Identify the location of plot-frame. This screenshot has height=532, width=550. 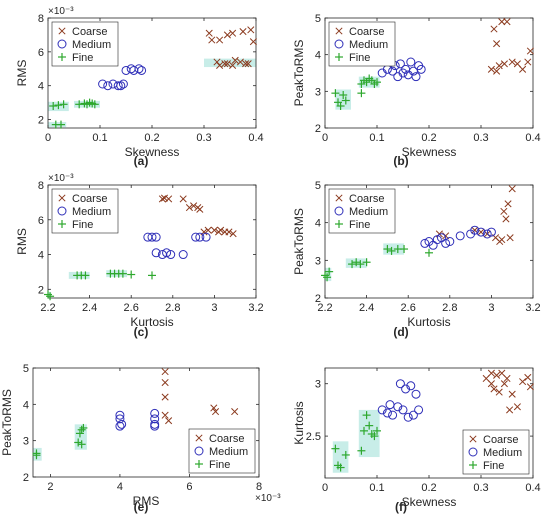
(146, 422).